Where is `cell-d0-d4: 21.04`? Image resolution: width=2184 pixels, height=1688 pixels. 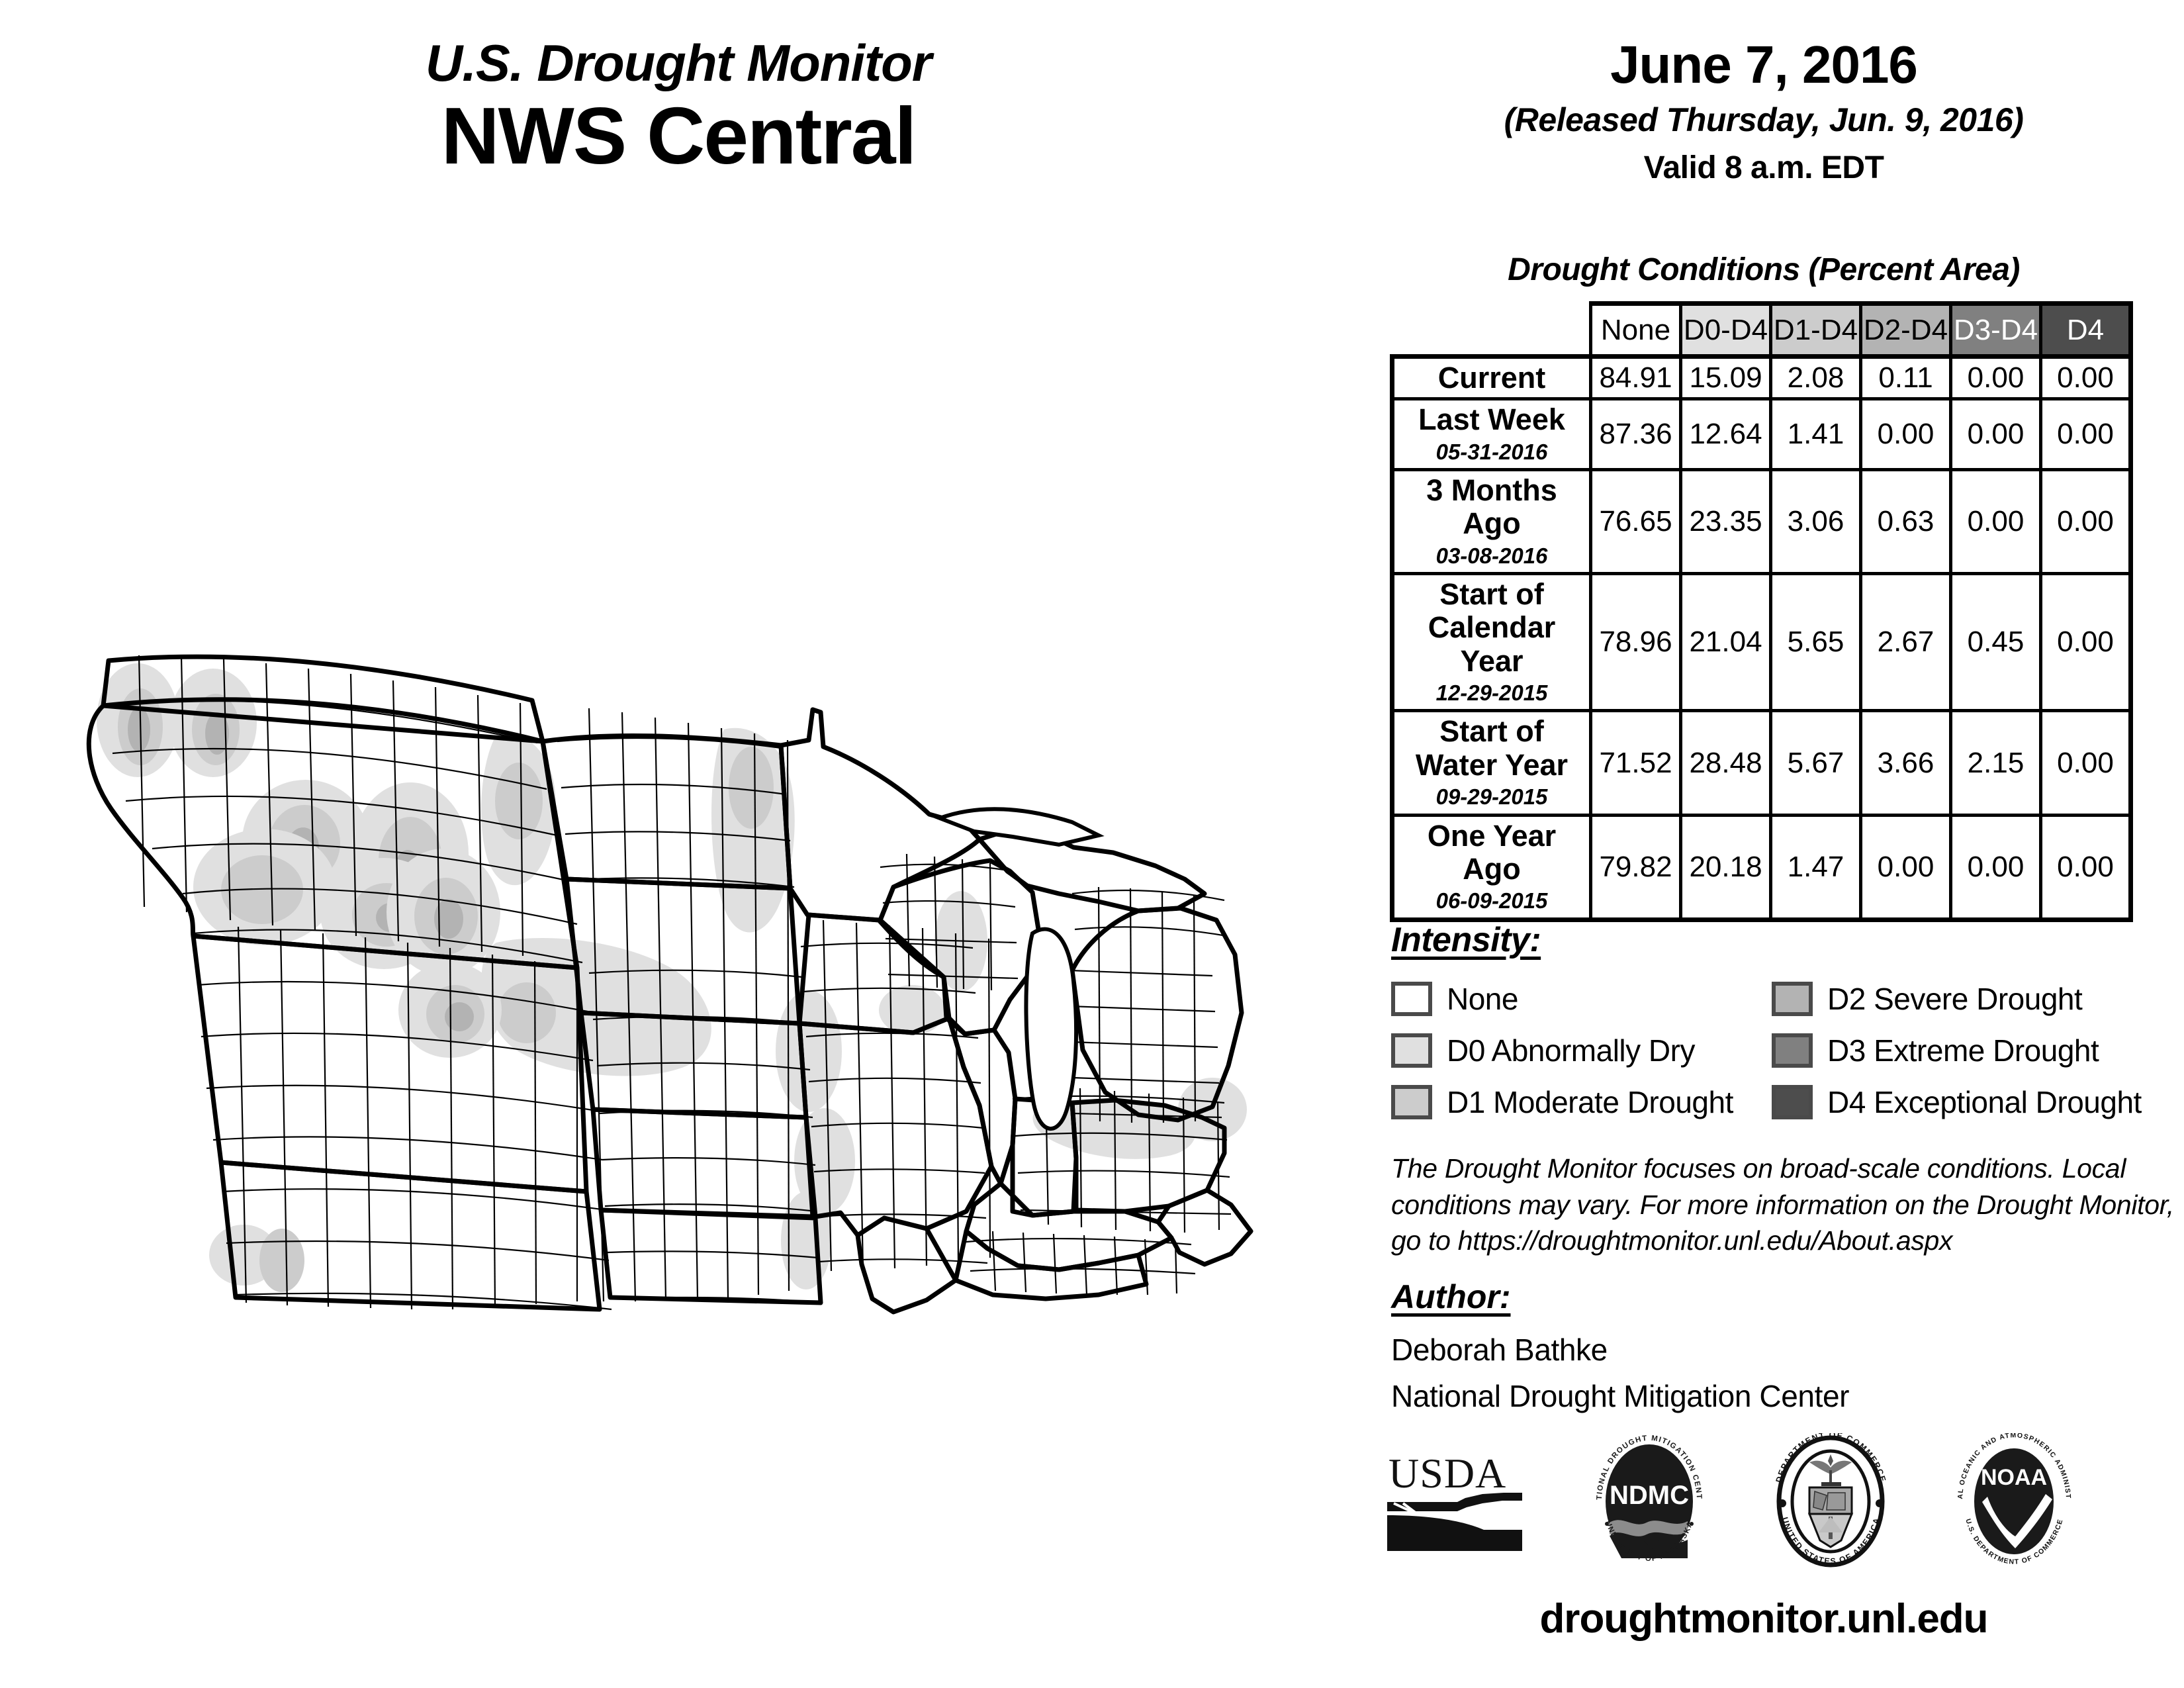 cell-d0-d4: 21.04 is located at coordinates (1725, 643).